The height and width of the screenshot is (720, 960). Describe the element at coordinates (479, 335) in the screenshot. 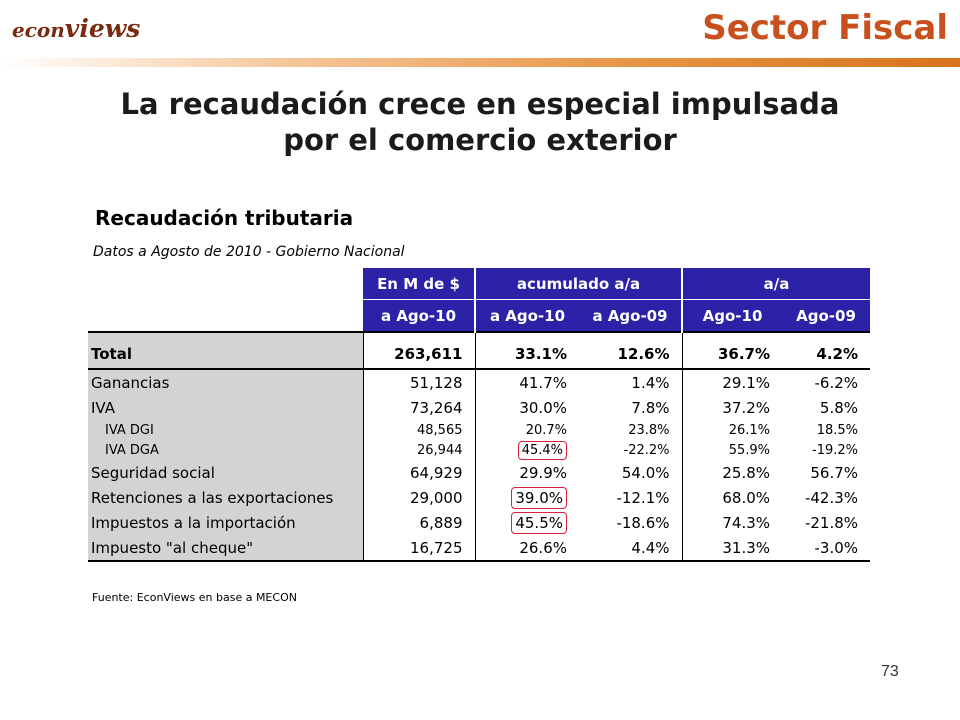

I see `header-separator` at that location.